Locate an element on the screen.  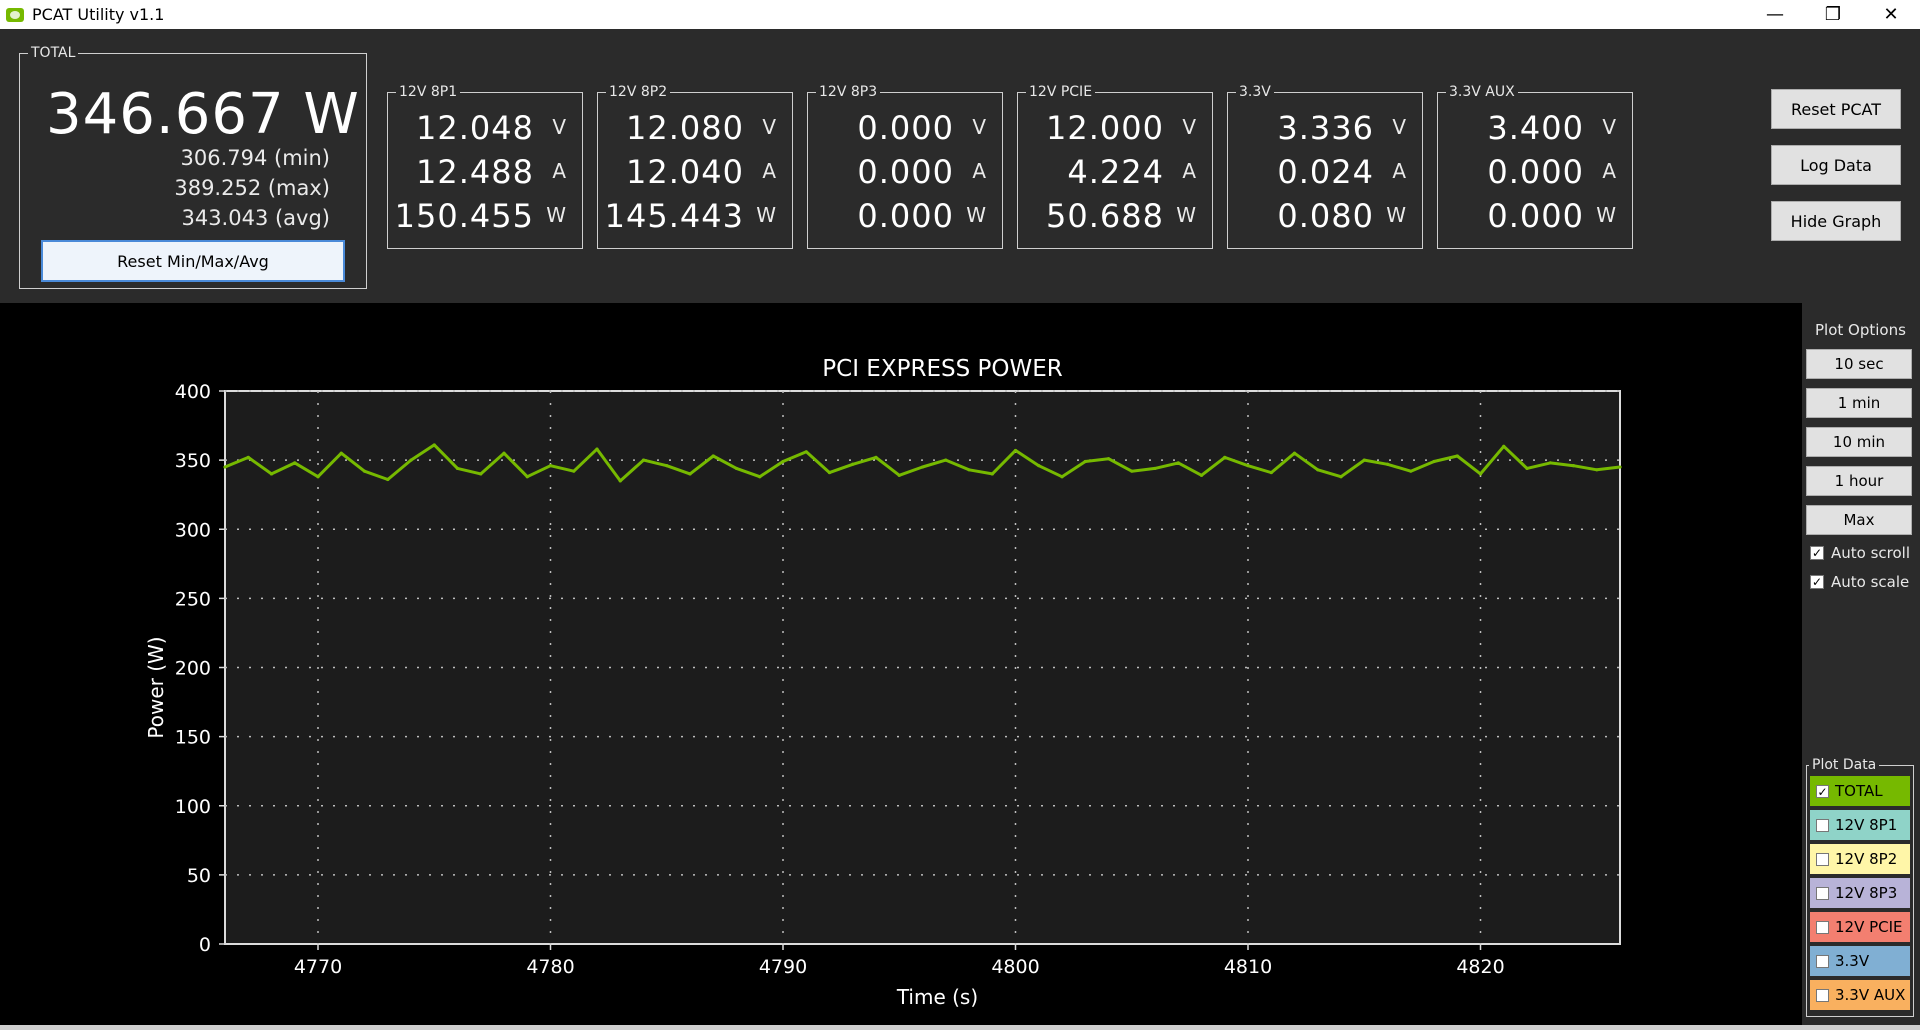
channel-power-value: 145.443 is located at coordinates (674, 216).